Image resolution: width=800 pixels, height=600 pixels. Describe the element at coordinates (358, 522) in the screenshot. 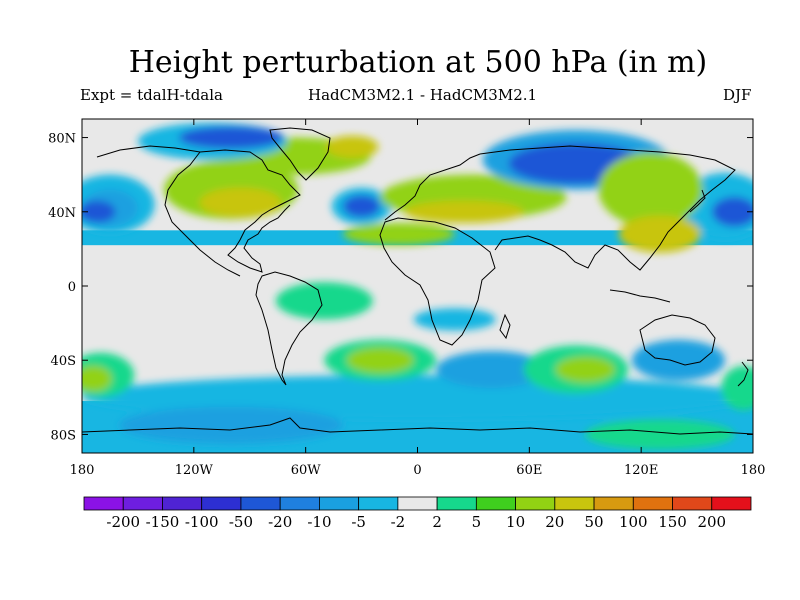

I see `colorbar-label: -5` at that location.